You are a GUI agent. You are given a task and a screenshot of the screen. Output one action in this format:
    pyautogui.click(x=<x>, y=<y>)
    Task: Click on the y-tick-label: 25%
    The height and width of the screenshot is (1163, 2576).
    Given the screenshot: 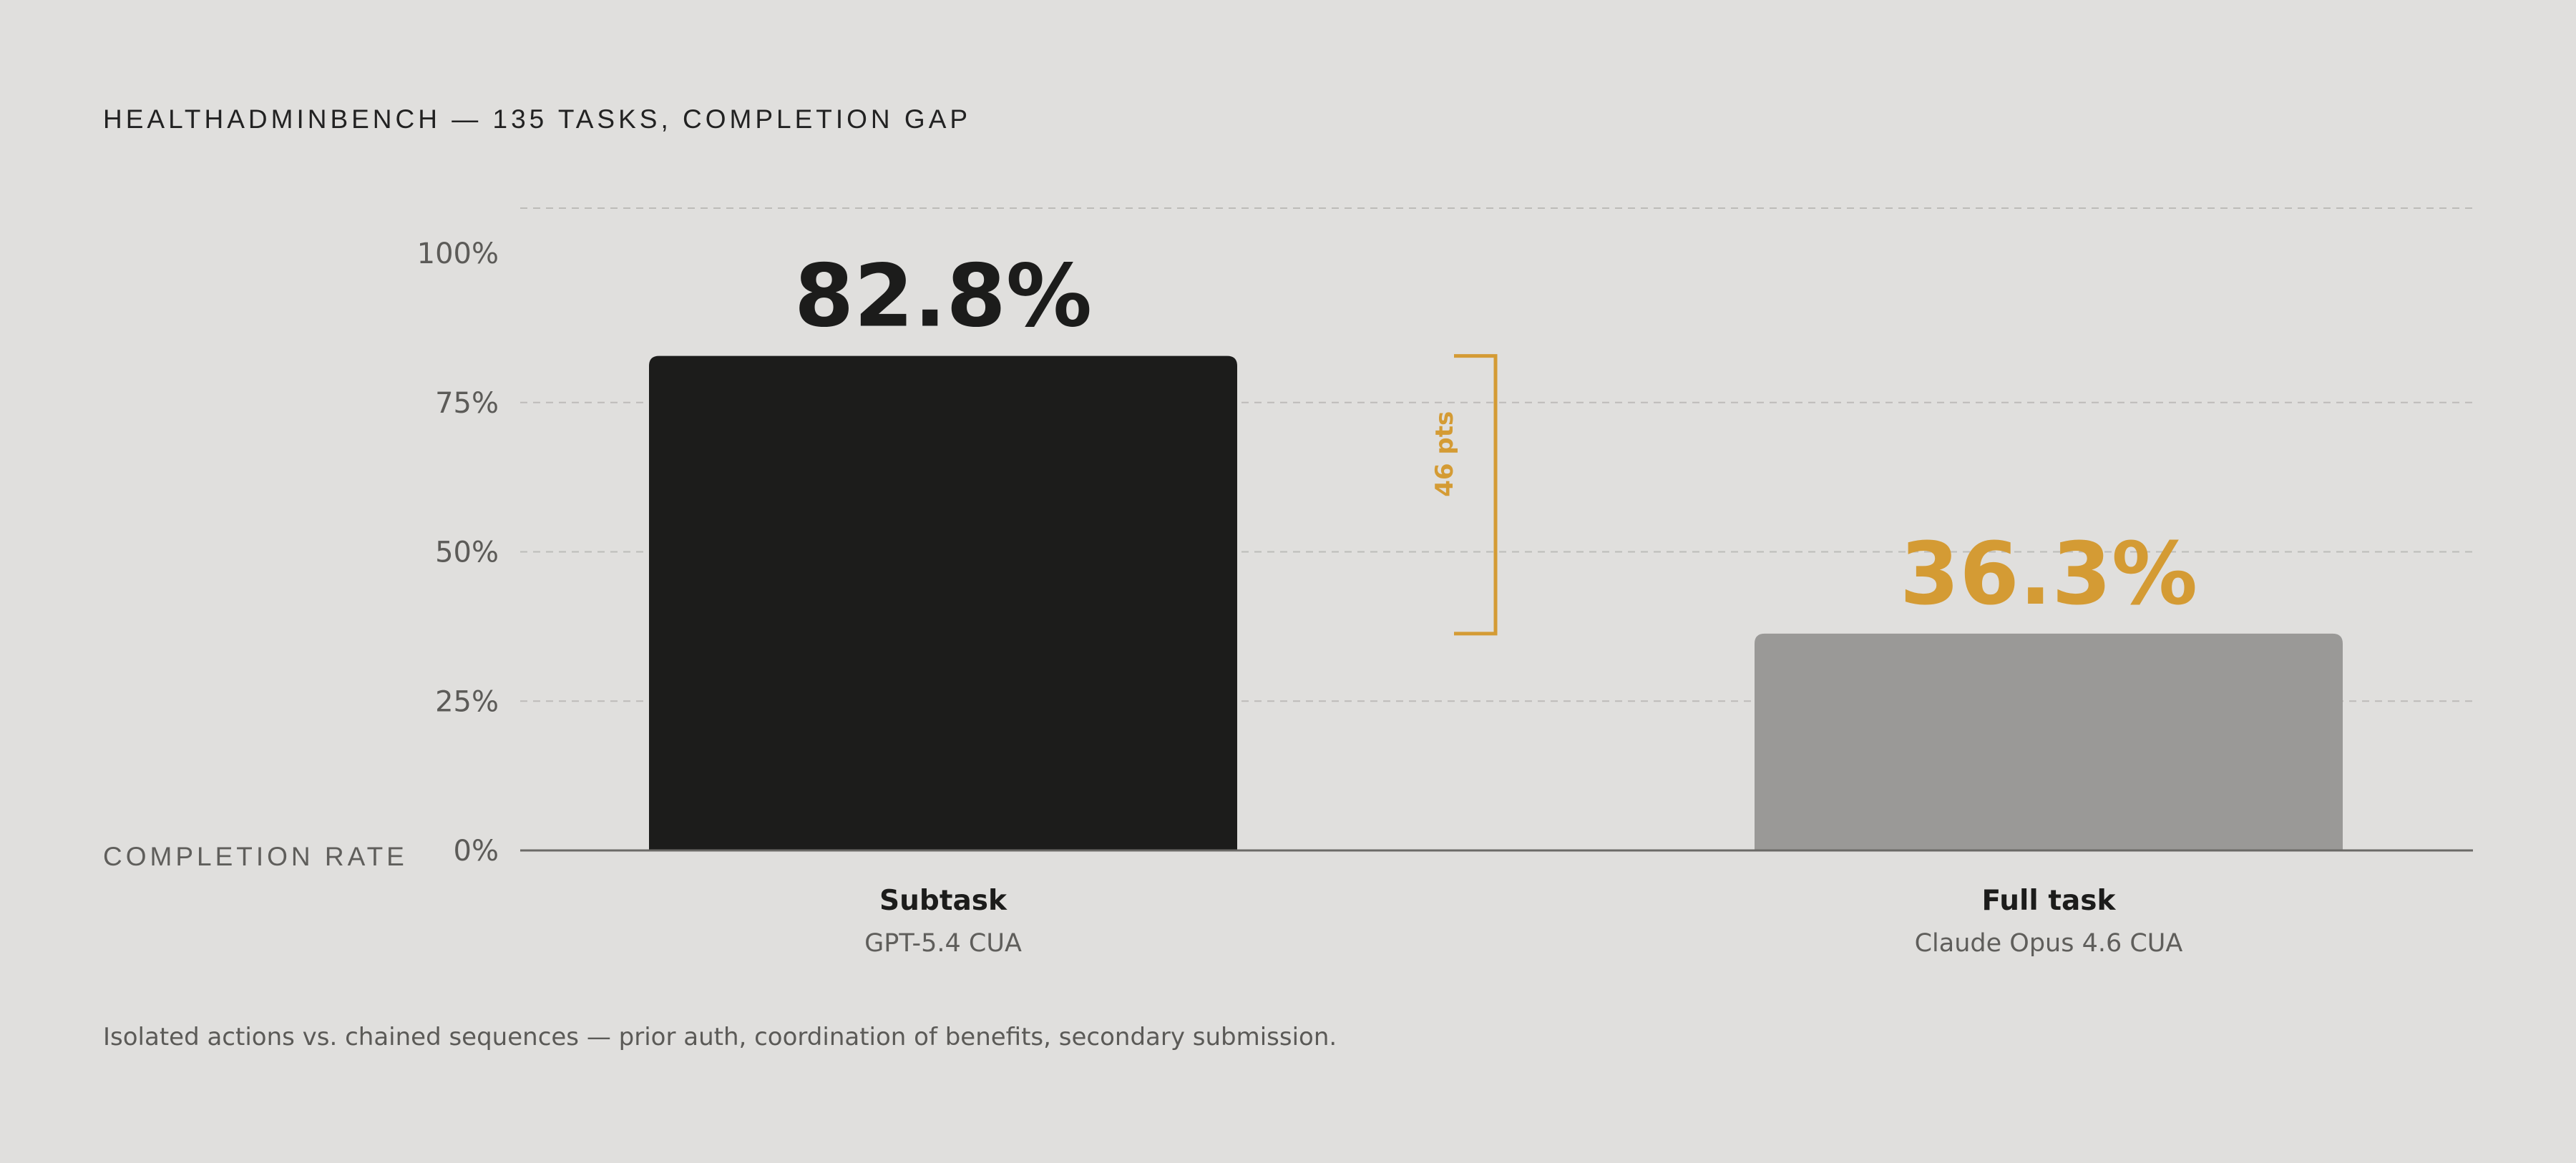 What is the action you would take?
    pyautogui.click(x=467, y=701)
    